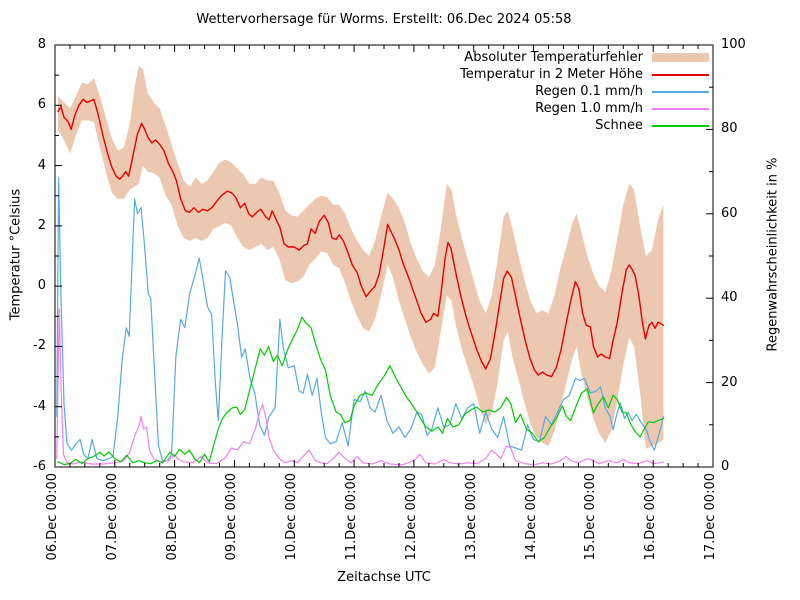 This screenshot has height=600, width=800. I want to click on y-left-tick-label: 6, so click(41, 105).